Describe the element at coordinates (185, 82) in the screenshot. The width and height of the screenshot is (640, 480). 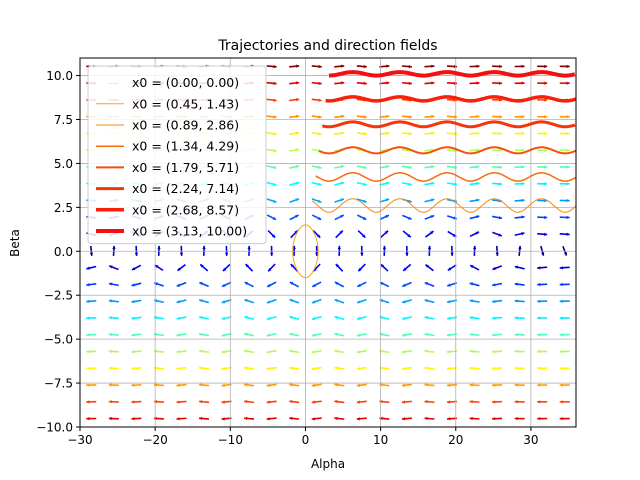
I see `legend-label: x0 = (0.00, 0.00)` at that location.